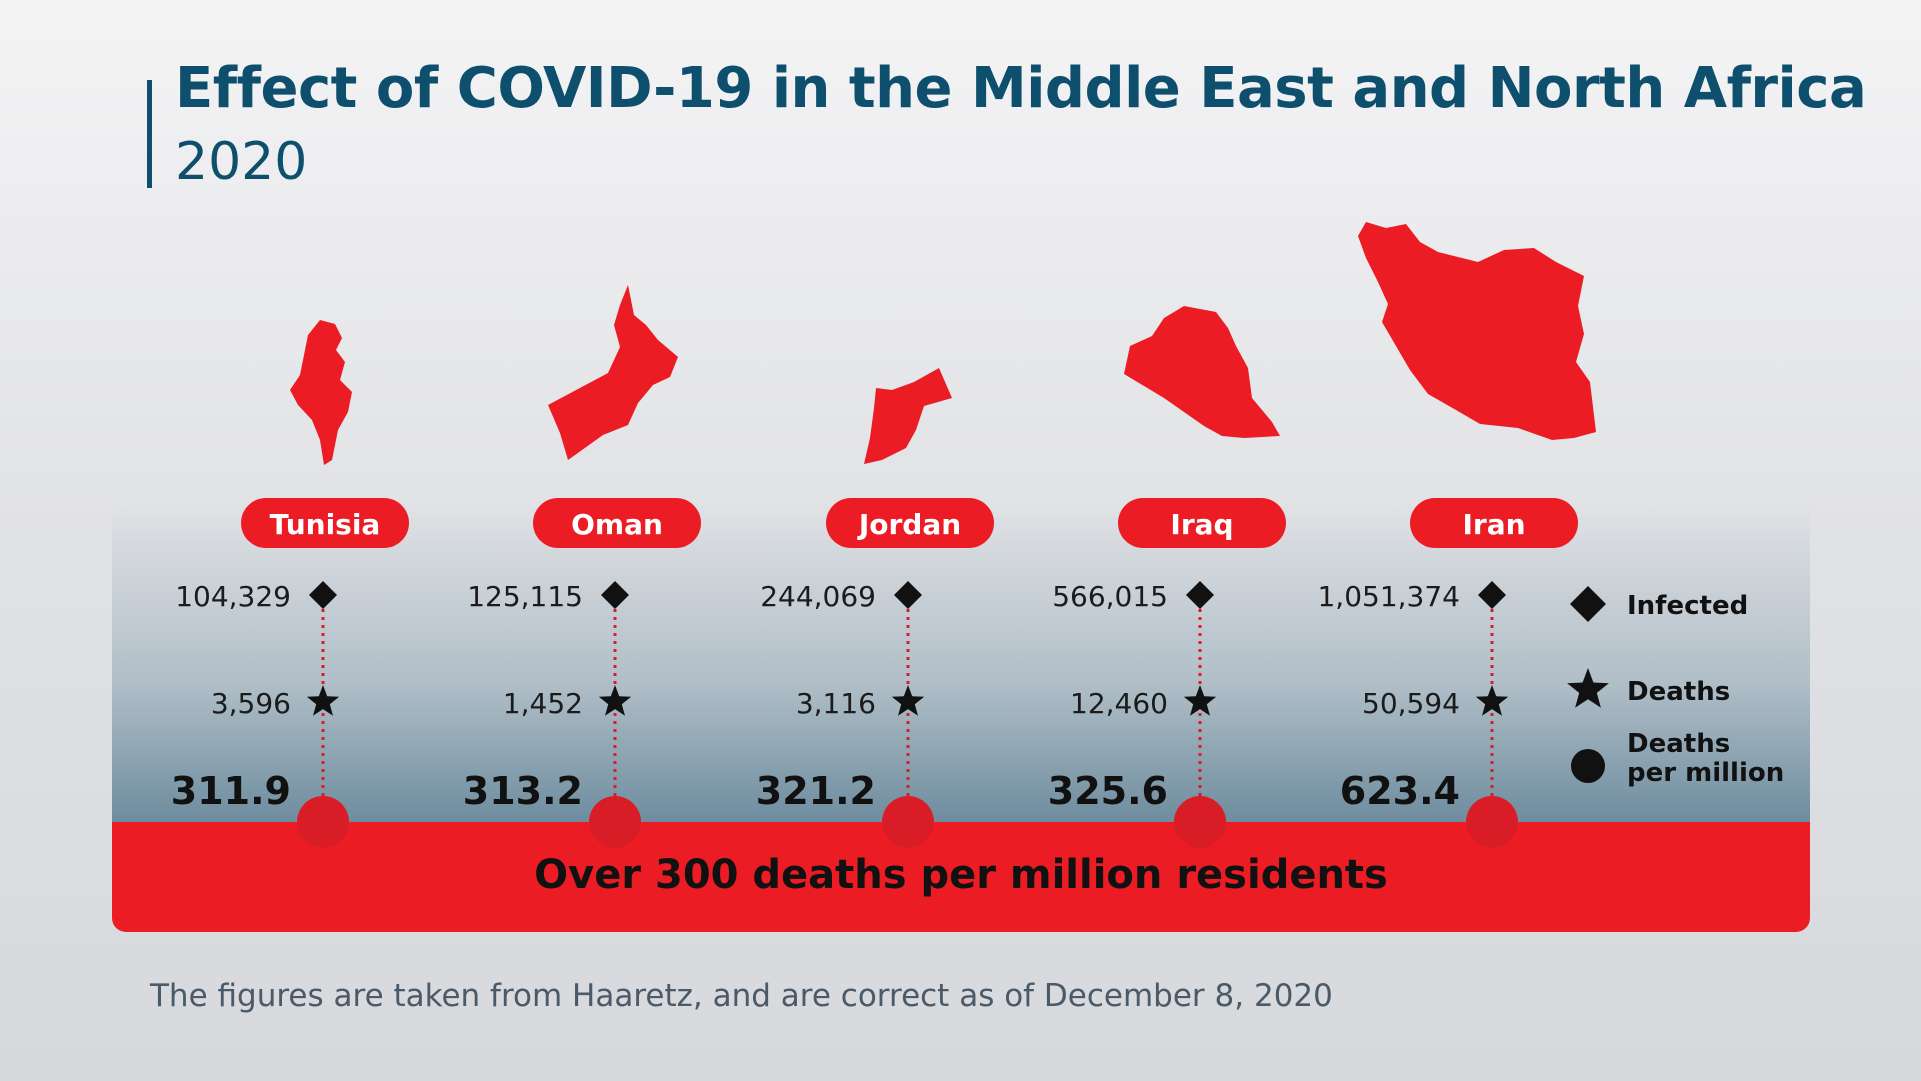 This screenshot has height=1081, width=1921. What do you see at coordinates (613, 372) in the screenshot?
I see `oman-map-icon` at bounding box center [613, 372].